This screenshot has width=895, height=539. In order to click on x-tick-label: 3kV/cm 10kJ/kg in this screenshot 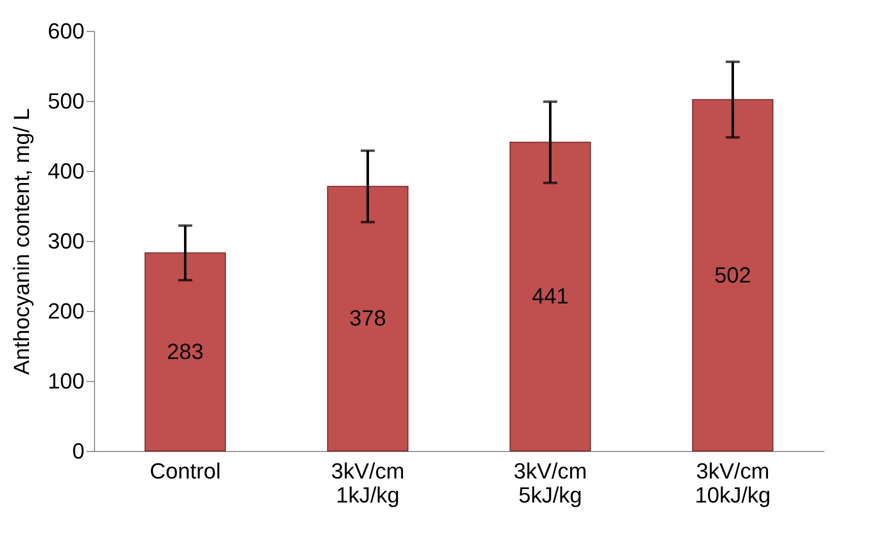, I will do `click(732, 483)`.